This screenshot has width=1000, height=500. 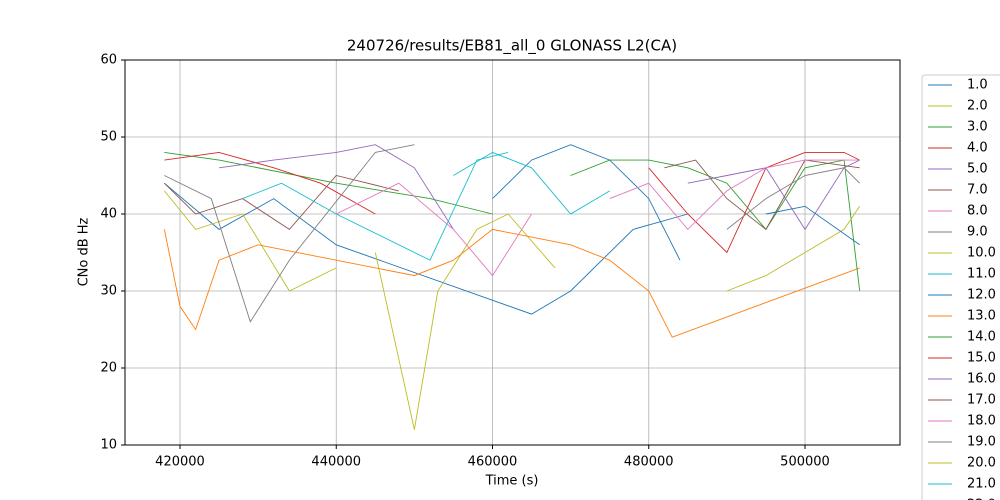 What do you see at coordinates (805, 462) in the screenshot?
I see `x-tick-label: 500000` at bounding box center [805, 462].